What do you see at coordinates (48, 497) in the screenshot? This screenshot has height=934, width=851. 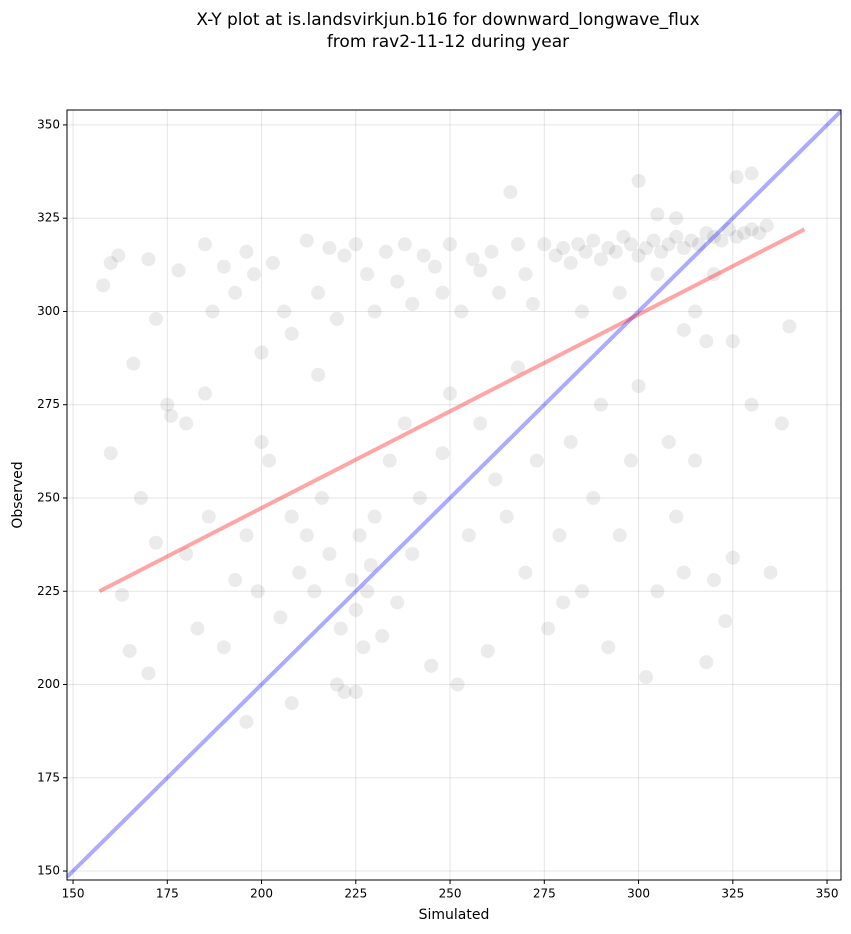 I see `y-tick-label: 250` at bounding box center [48, 497].